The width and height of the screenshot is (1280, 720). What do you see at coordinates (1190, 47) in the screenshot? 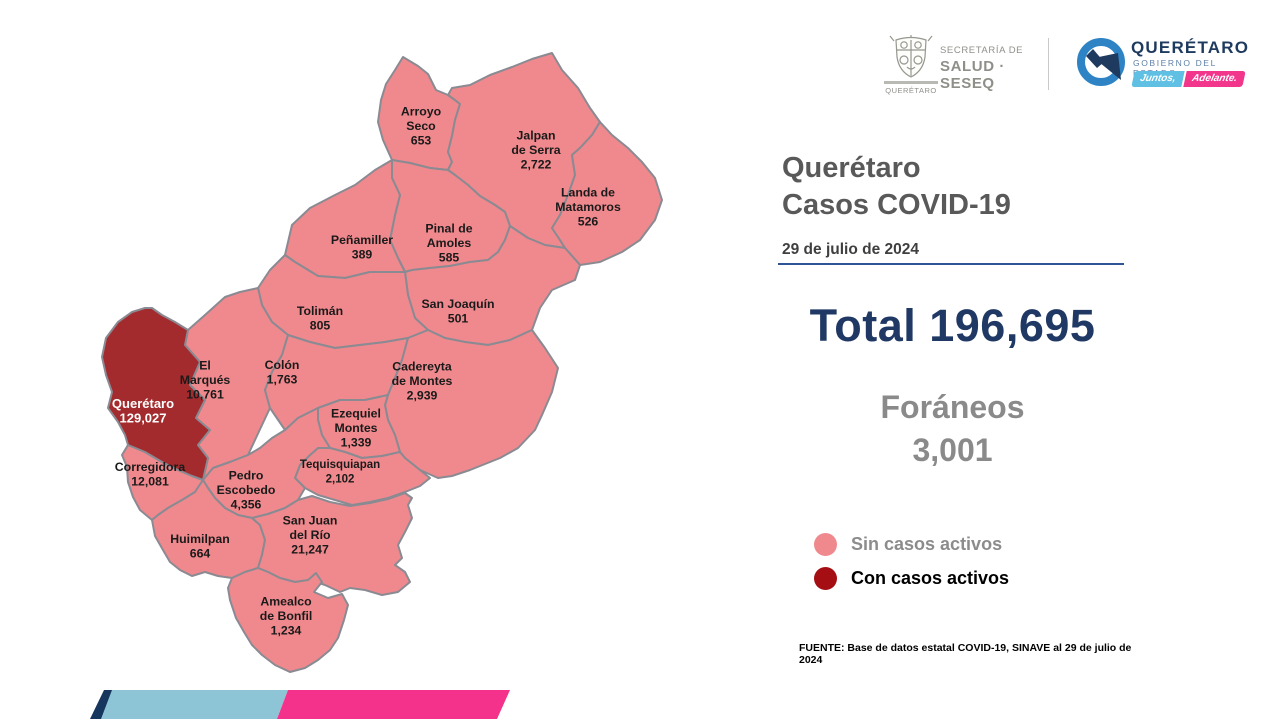
I see `qro-wordmark: QUERÉTARO` at bounding box center [1190, 47].